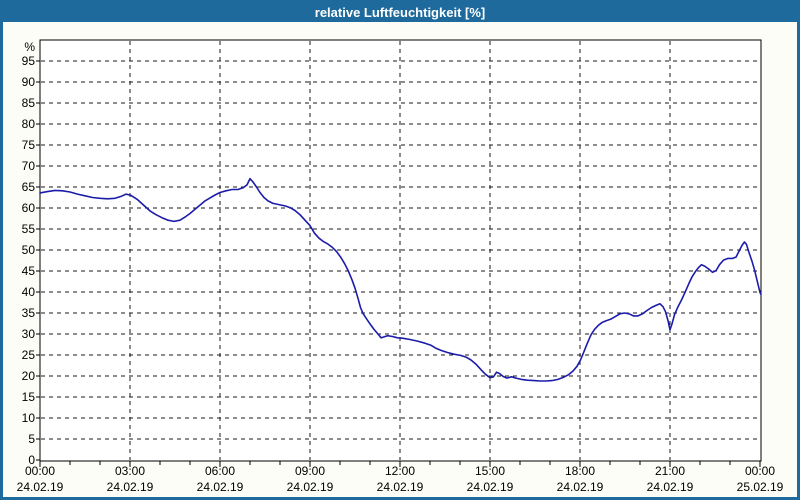 This screenshot has height=500, width=800. Describe the element at coordinates (400, 471) in the screenshot. I see `x-time-label: 12:00` at that location.